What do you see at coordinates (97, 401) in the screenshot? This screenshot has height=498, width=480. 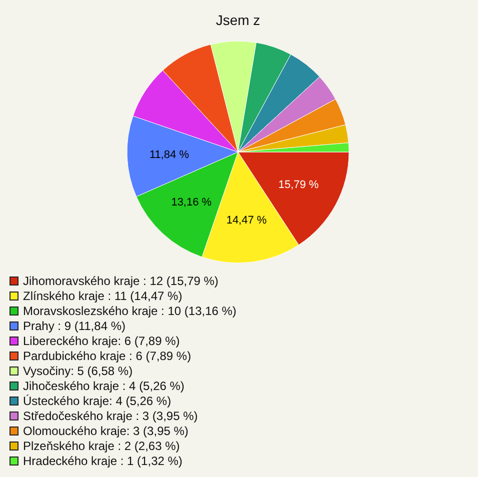 I see `legend-label: Ústeckého kraje: 4 (5,26 %)` at bounding box center [97, 401].